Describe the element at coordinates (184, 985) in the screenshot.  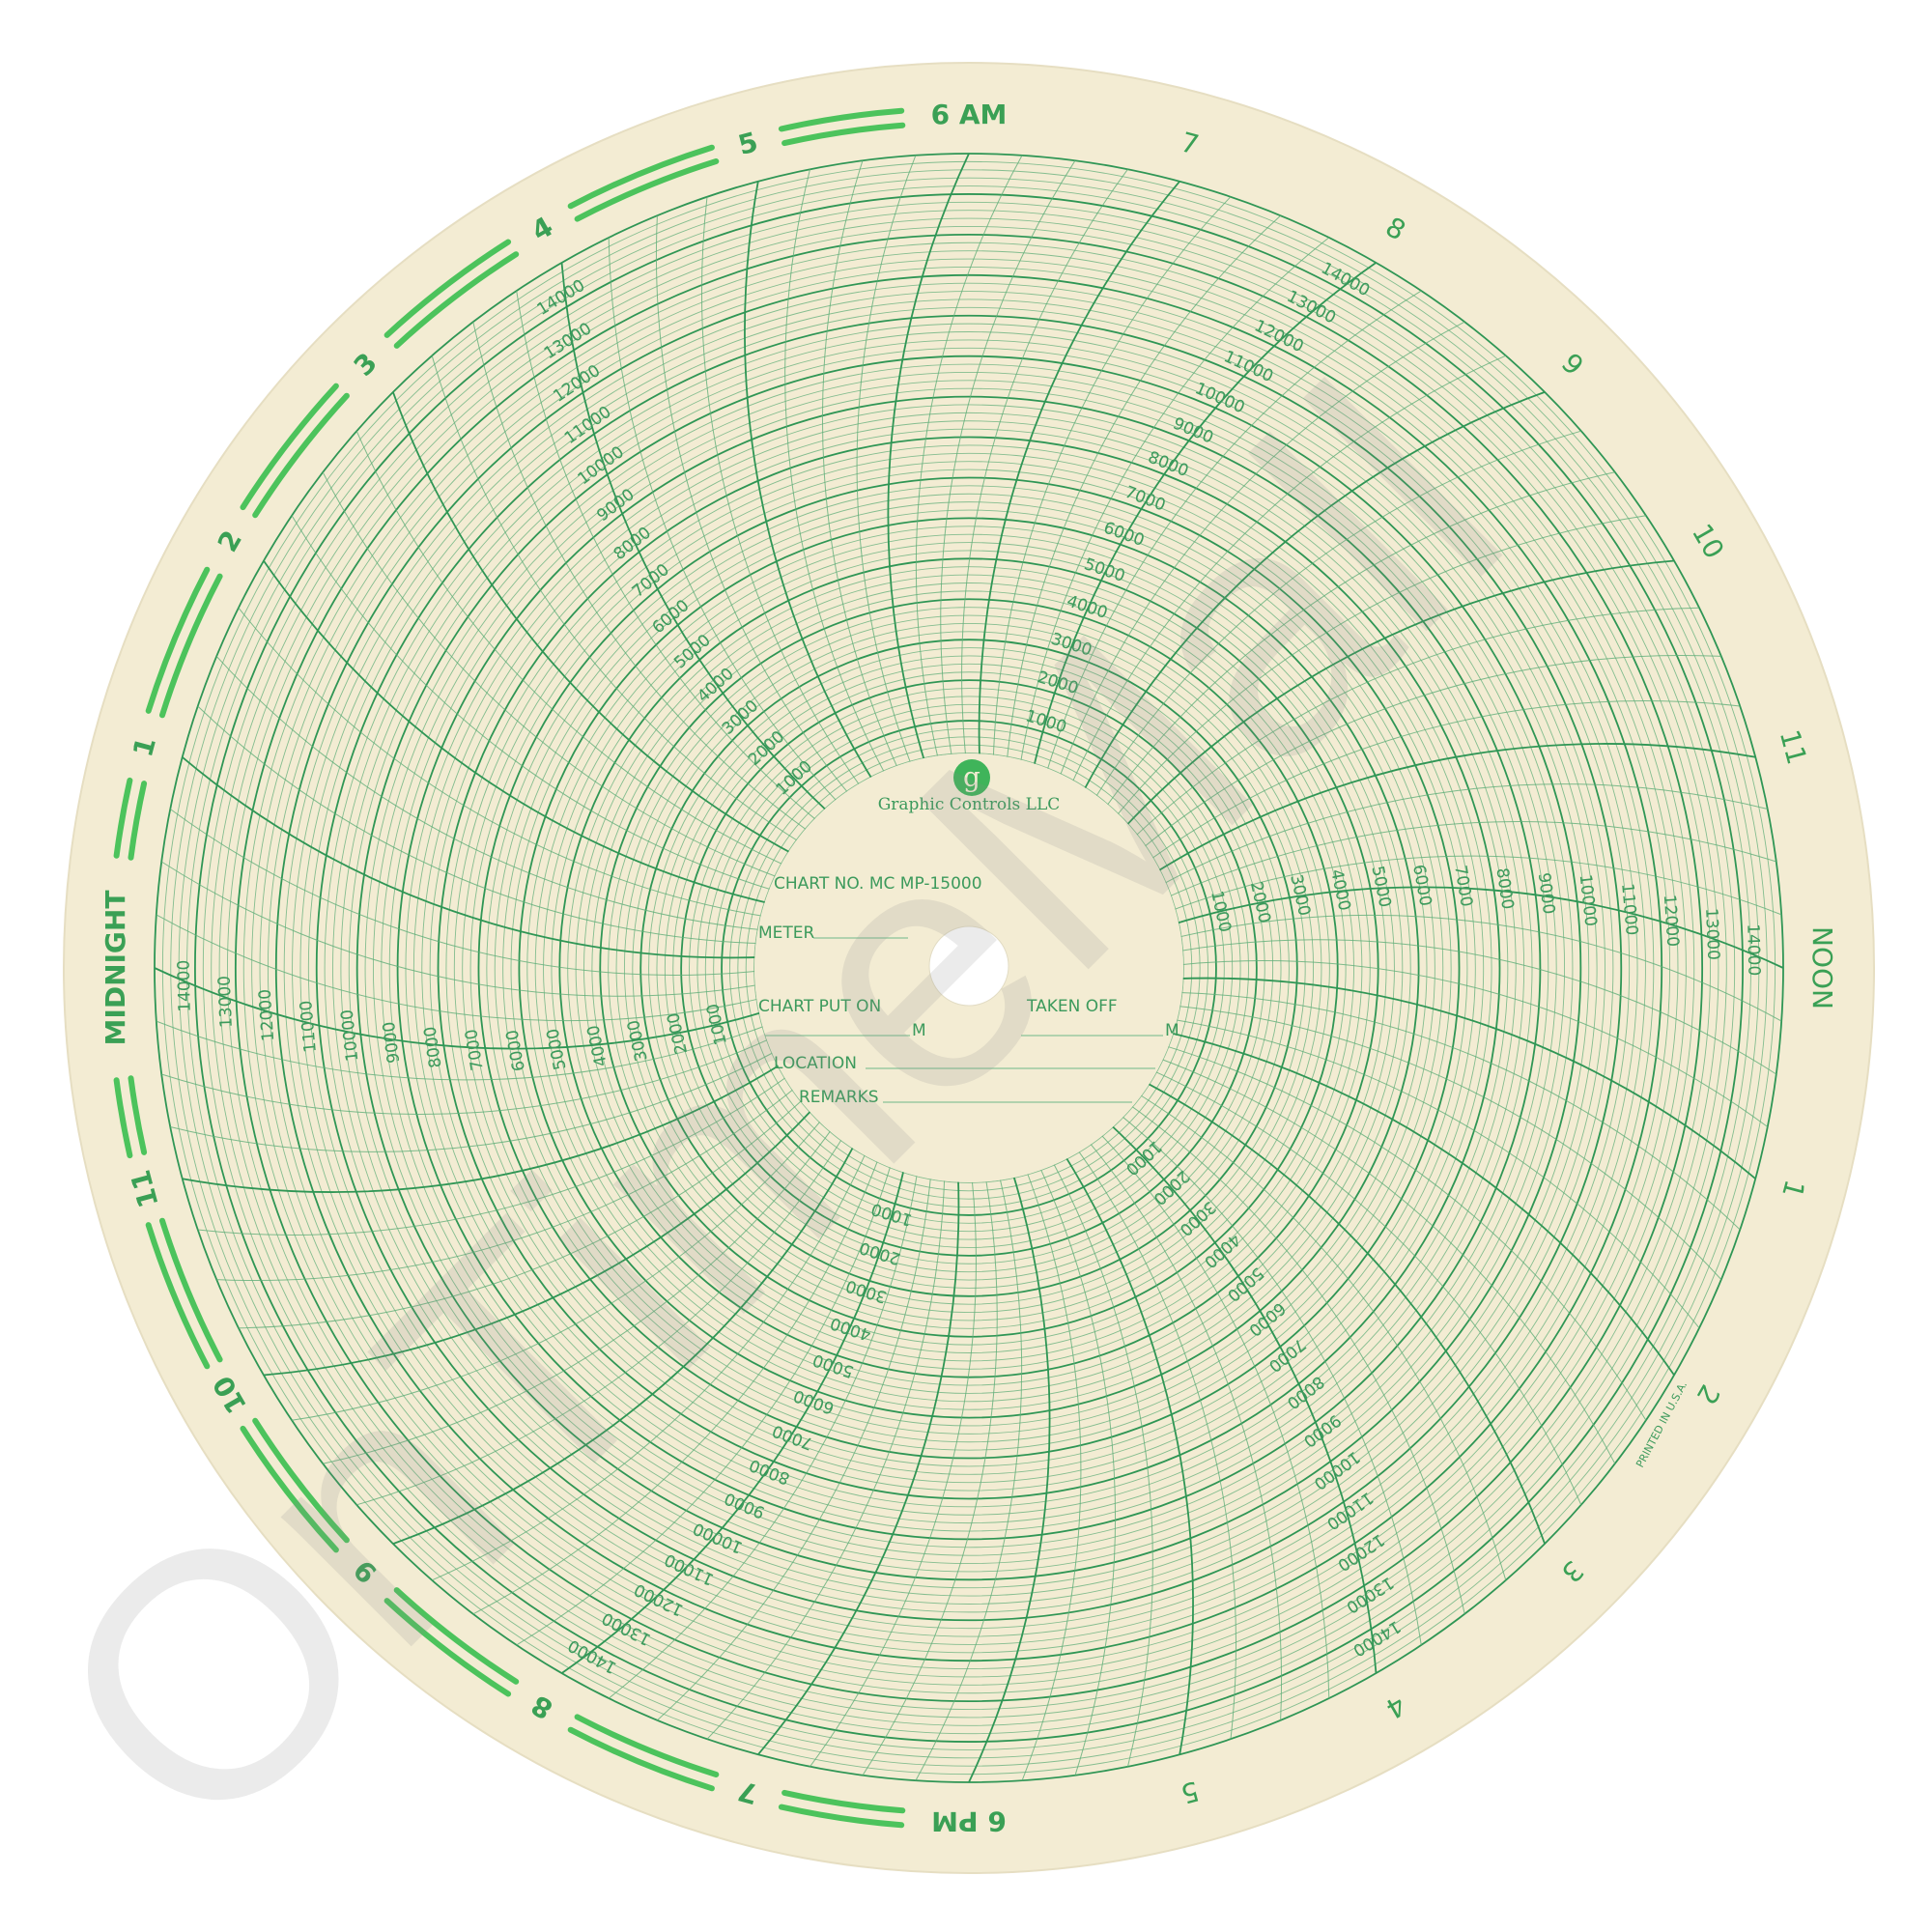
I see `scale-label: 14000` at that location.